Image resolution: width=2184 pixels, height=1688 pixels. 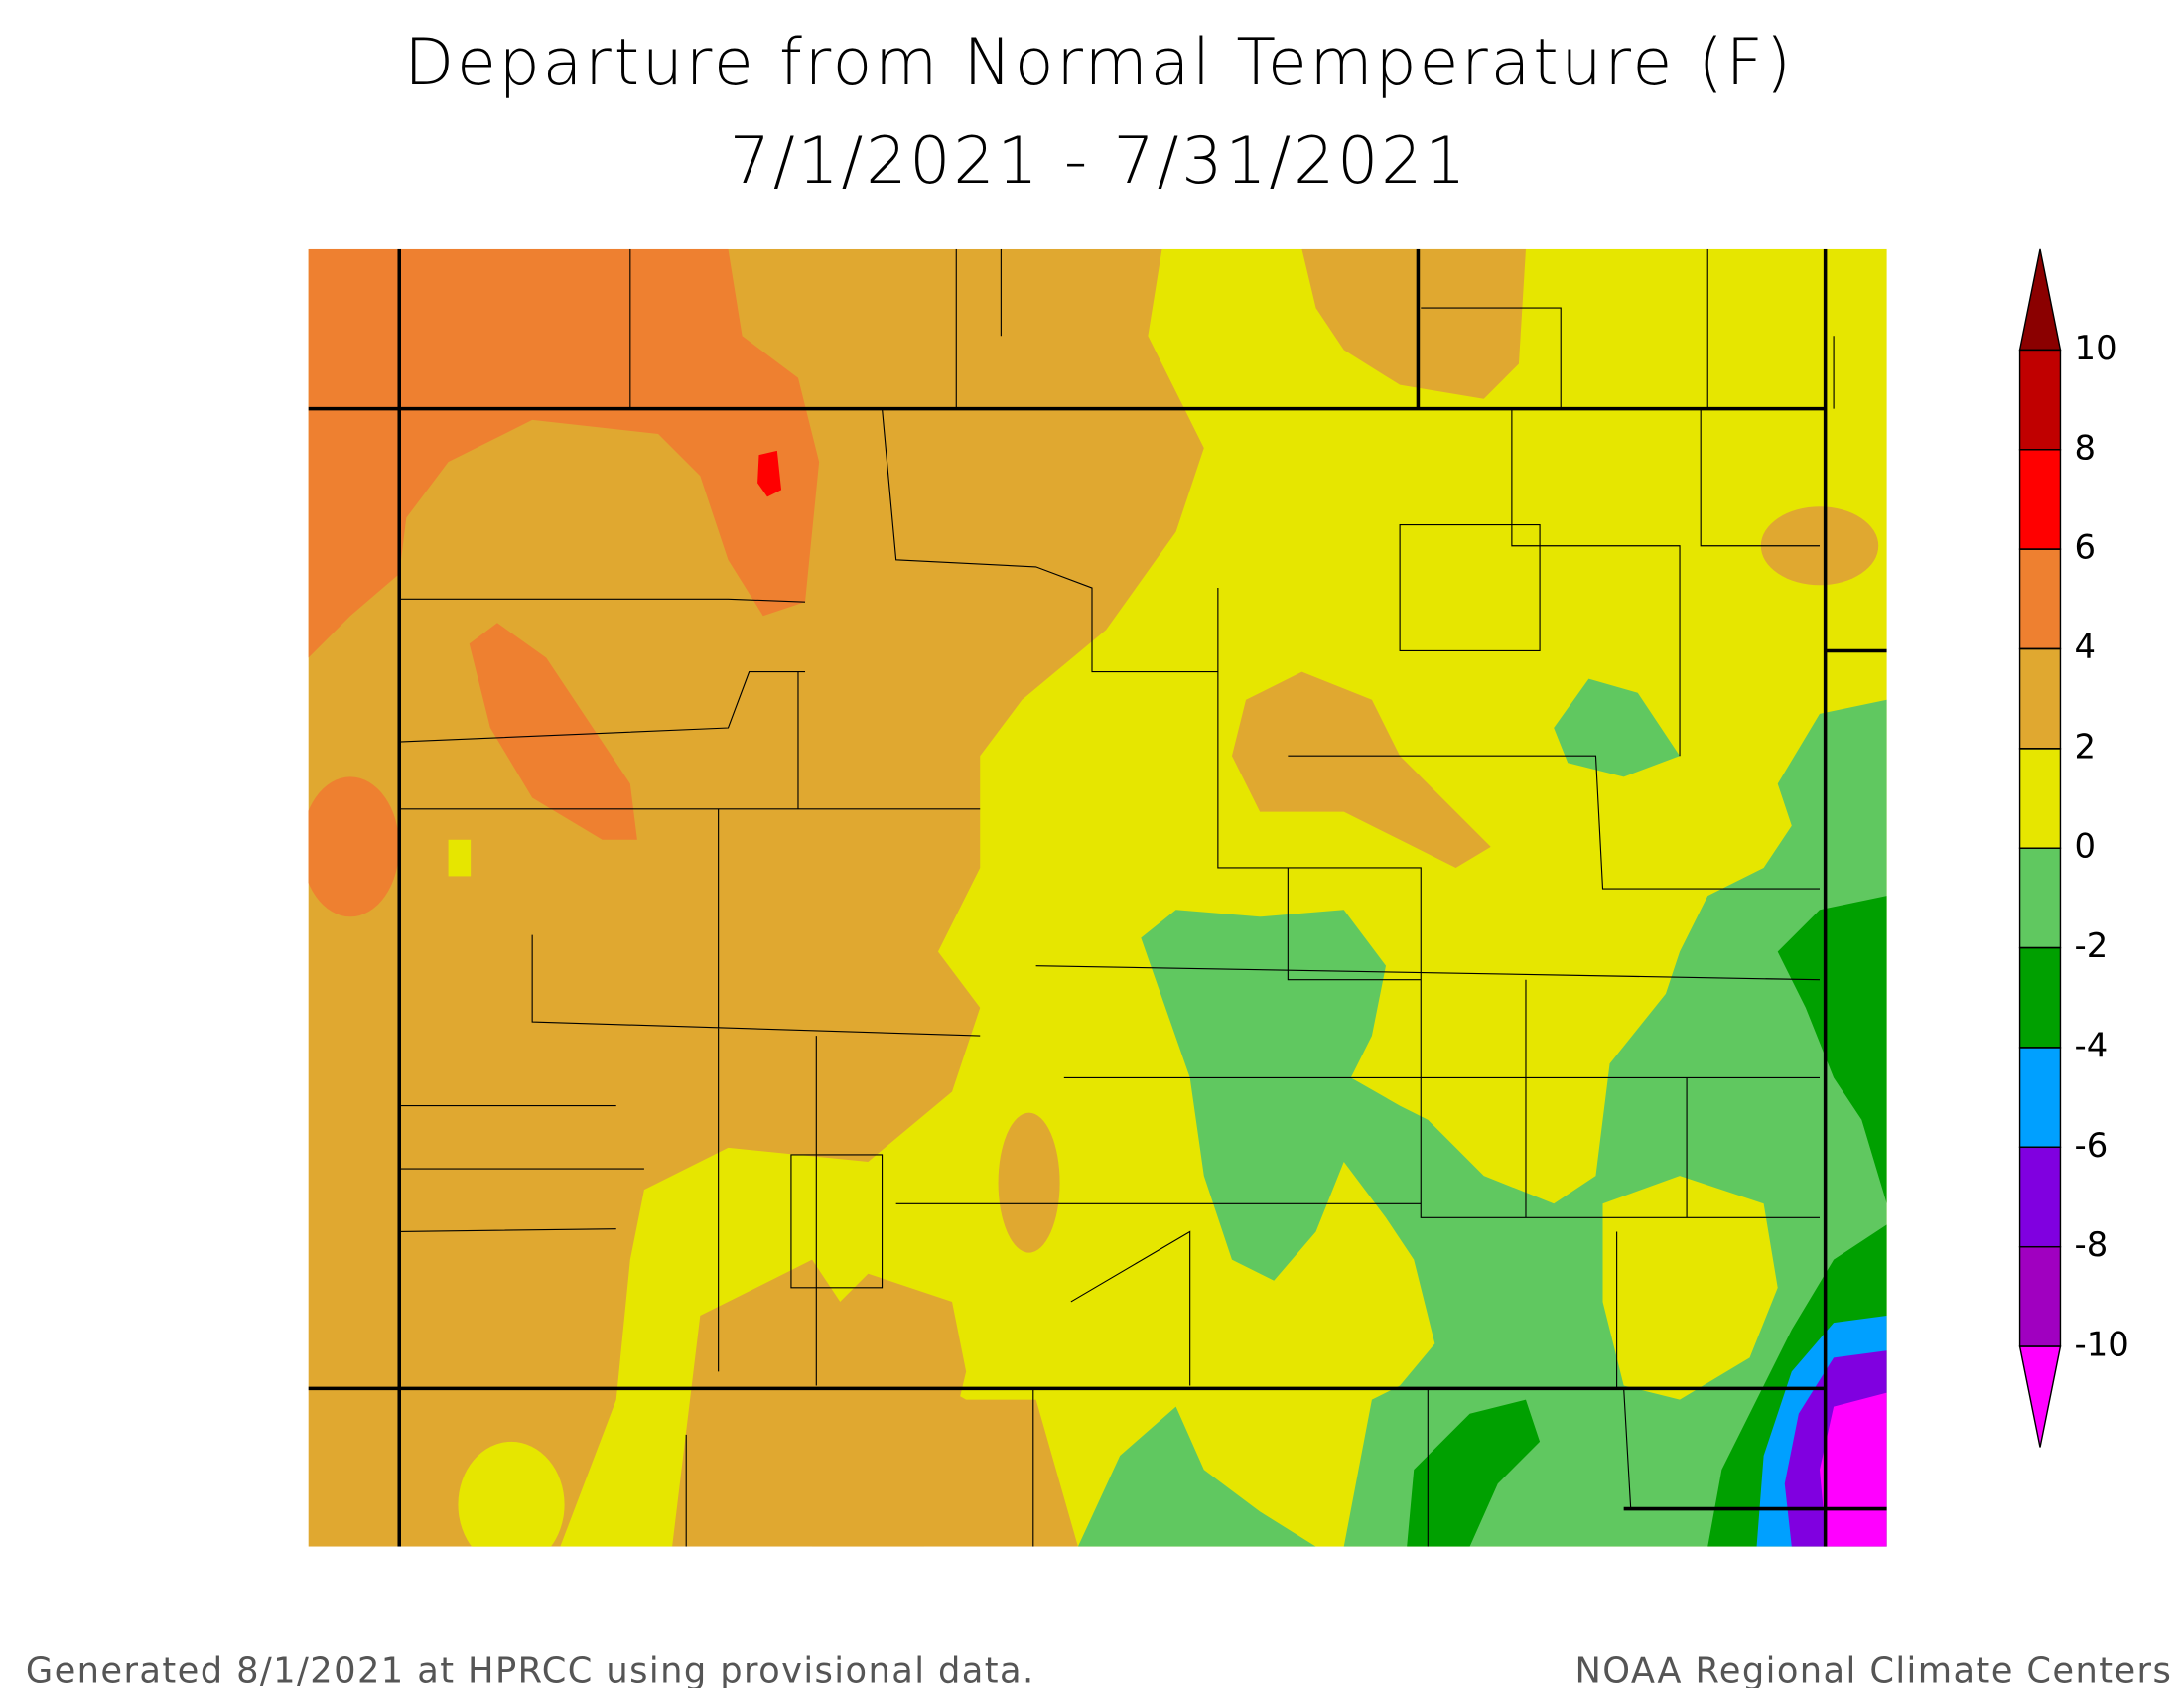 What do you see at coordinates (2086, 846) in the screenshot?
I see `legend-tick-label: 0` at bounding box center [2086, 846].